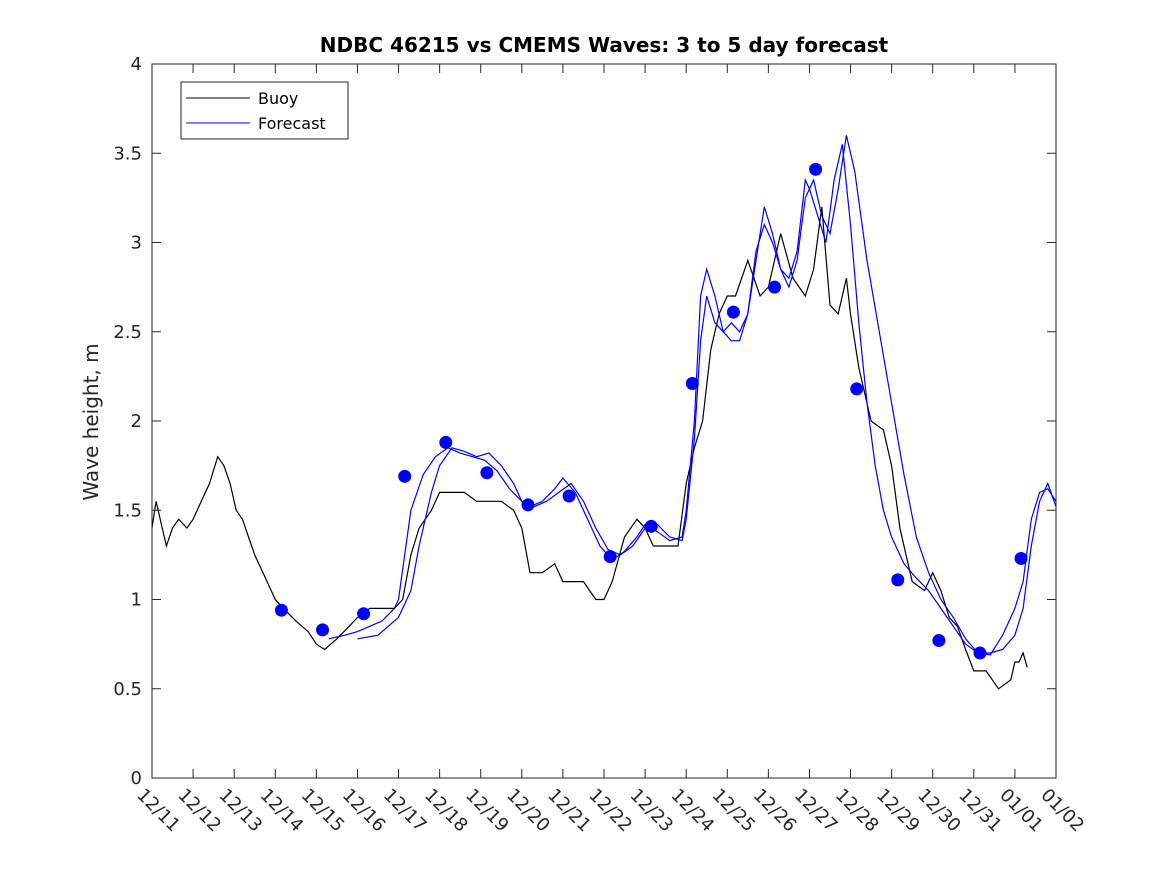  I want to click on legend-label-forecast: Forecast, so click(292, 123).